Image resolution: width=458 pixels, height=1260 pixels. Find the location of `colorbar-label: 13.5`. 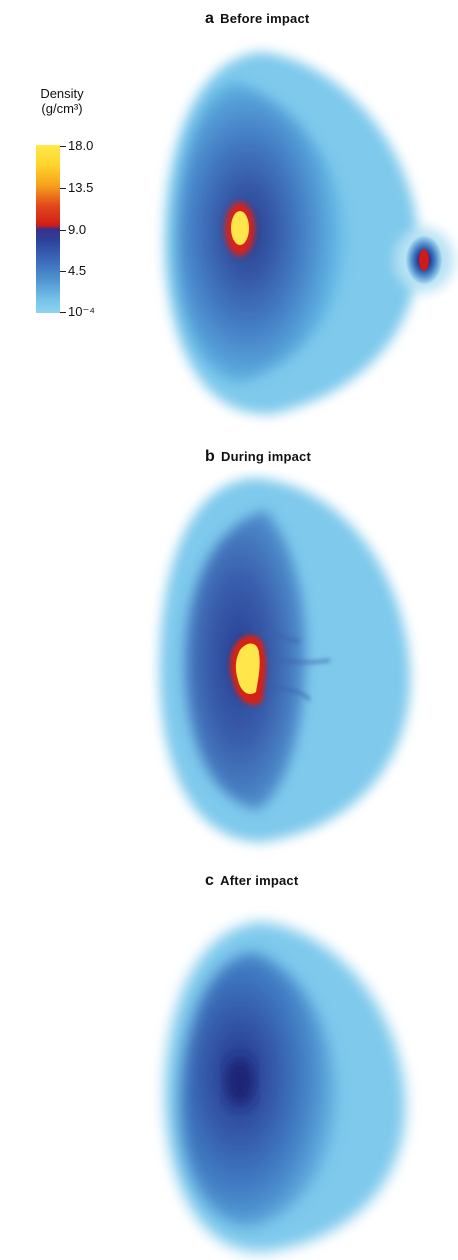

colorbar-label: 13.5 is located at coordinates (81, 187).